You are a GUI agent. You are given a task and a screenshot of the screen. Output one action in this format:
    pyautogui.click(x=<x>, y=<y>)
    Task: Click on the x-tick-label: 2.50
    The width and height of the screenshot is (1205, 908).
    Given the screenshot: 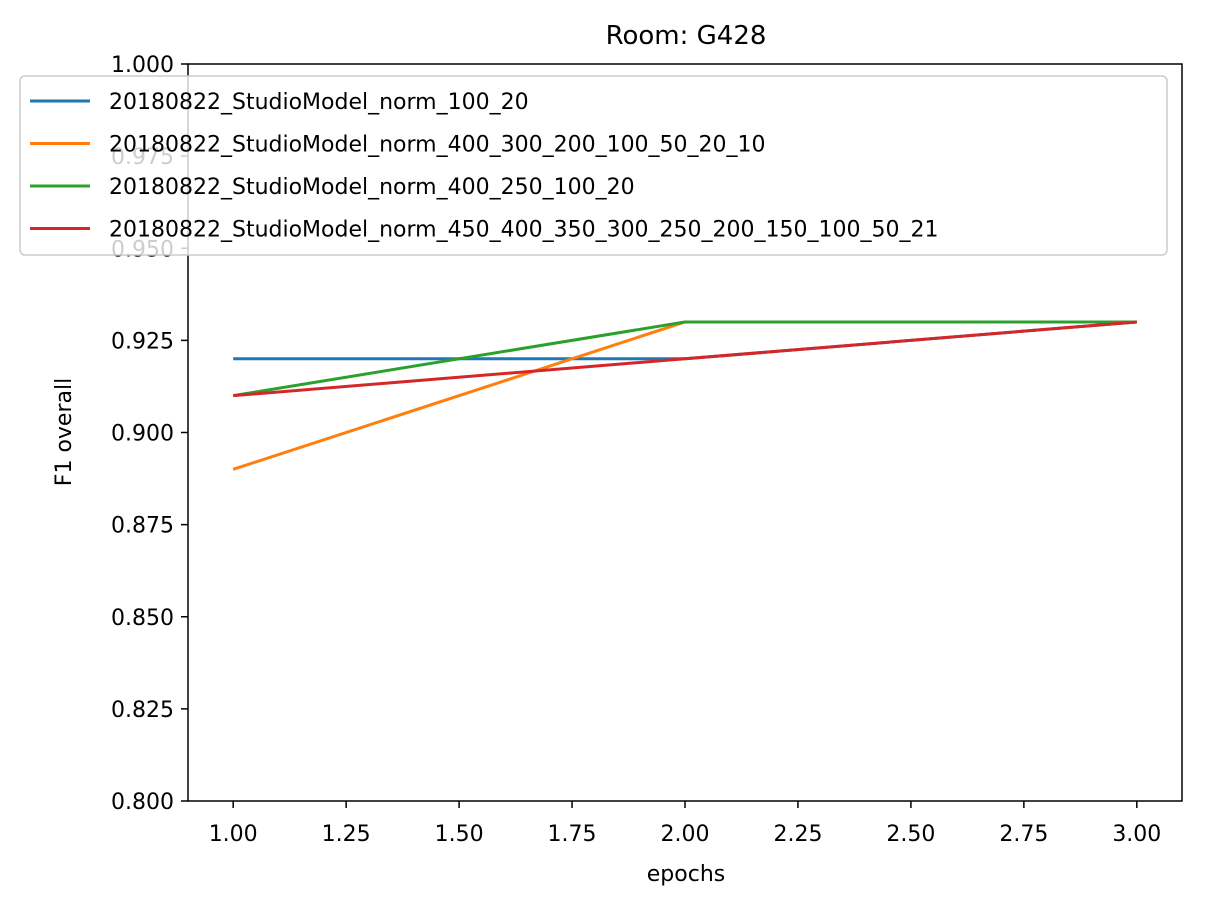 What is the action you would take?
    pyautogui.click(x=910, y=834)
    